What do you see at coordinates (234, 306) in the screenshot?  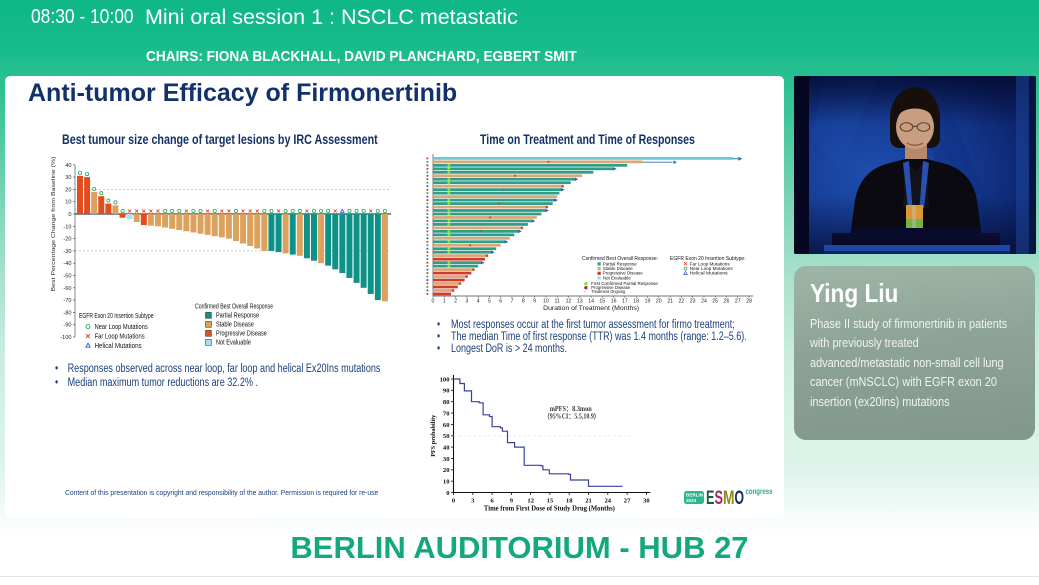 I see `svg-text:Confirmed Best Overall Respons: Confirmed Best Overall Response` at bounding box center [234, 306].